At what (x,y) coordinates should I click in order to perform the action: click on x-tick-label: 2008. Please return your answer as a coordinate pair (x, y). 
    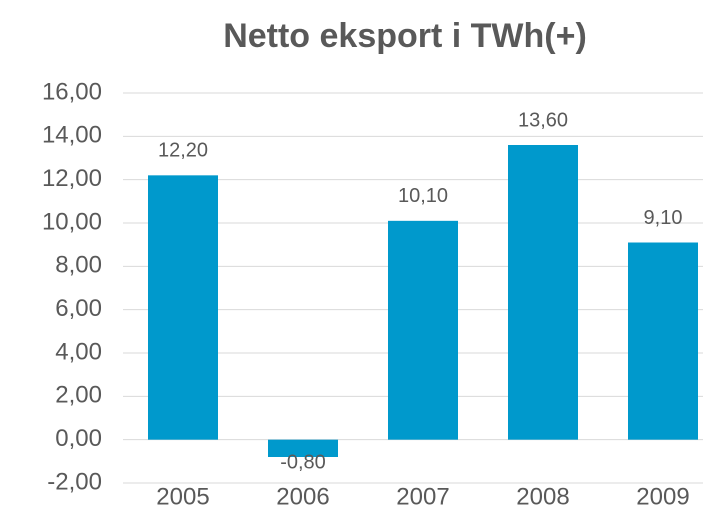
    Looking at the image, I should click on (542, 496).